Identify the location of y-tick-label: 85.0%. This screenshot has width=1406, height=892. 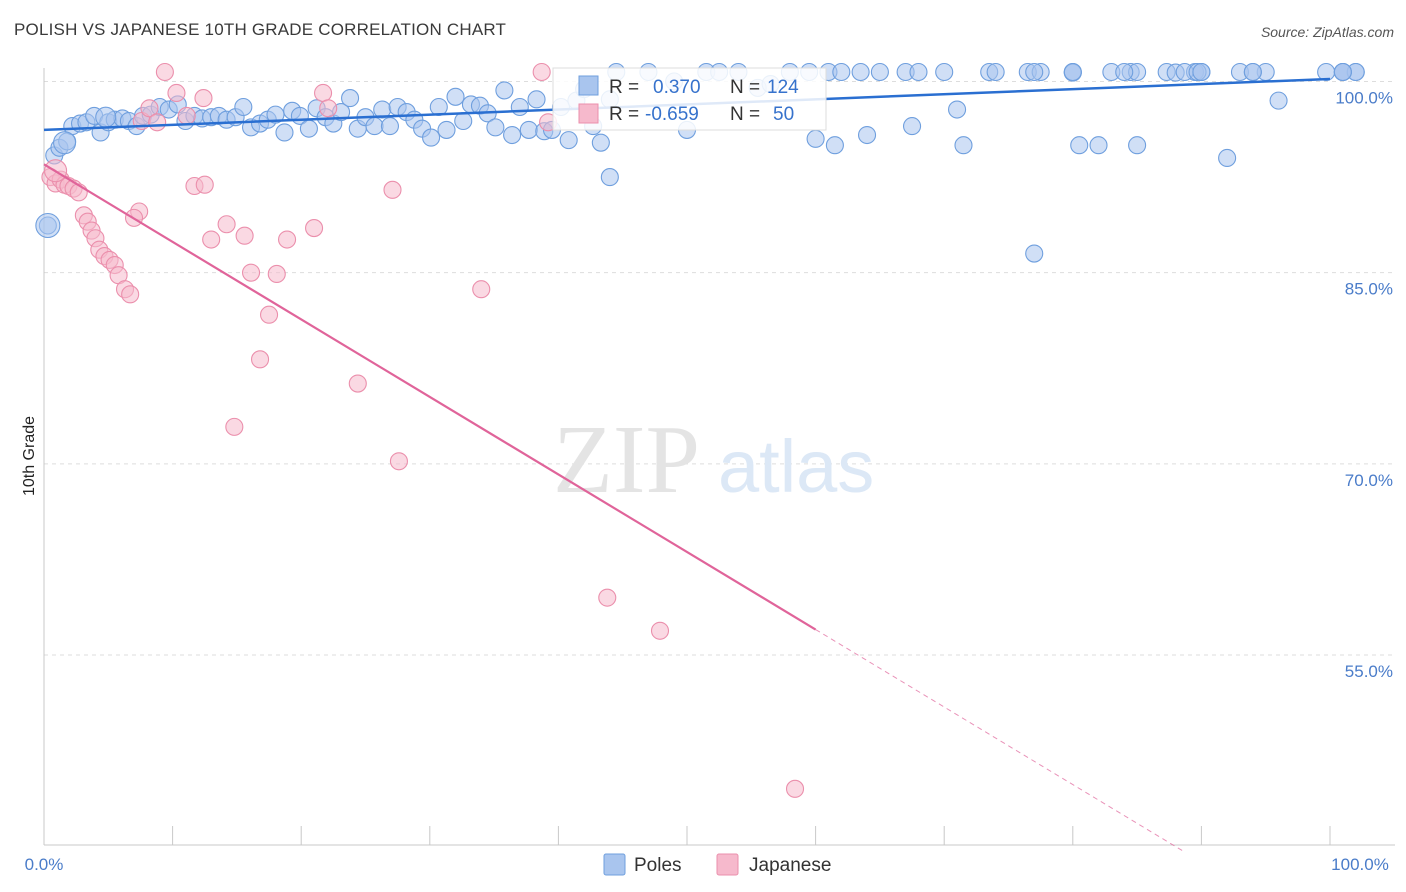
(1369, 289).